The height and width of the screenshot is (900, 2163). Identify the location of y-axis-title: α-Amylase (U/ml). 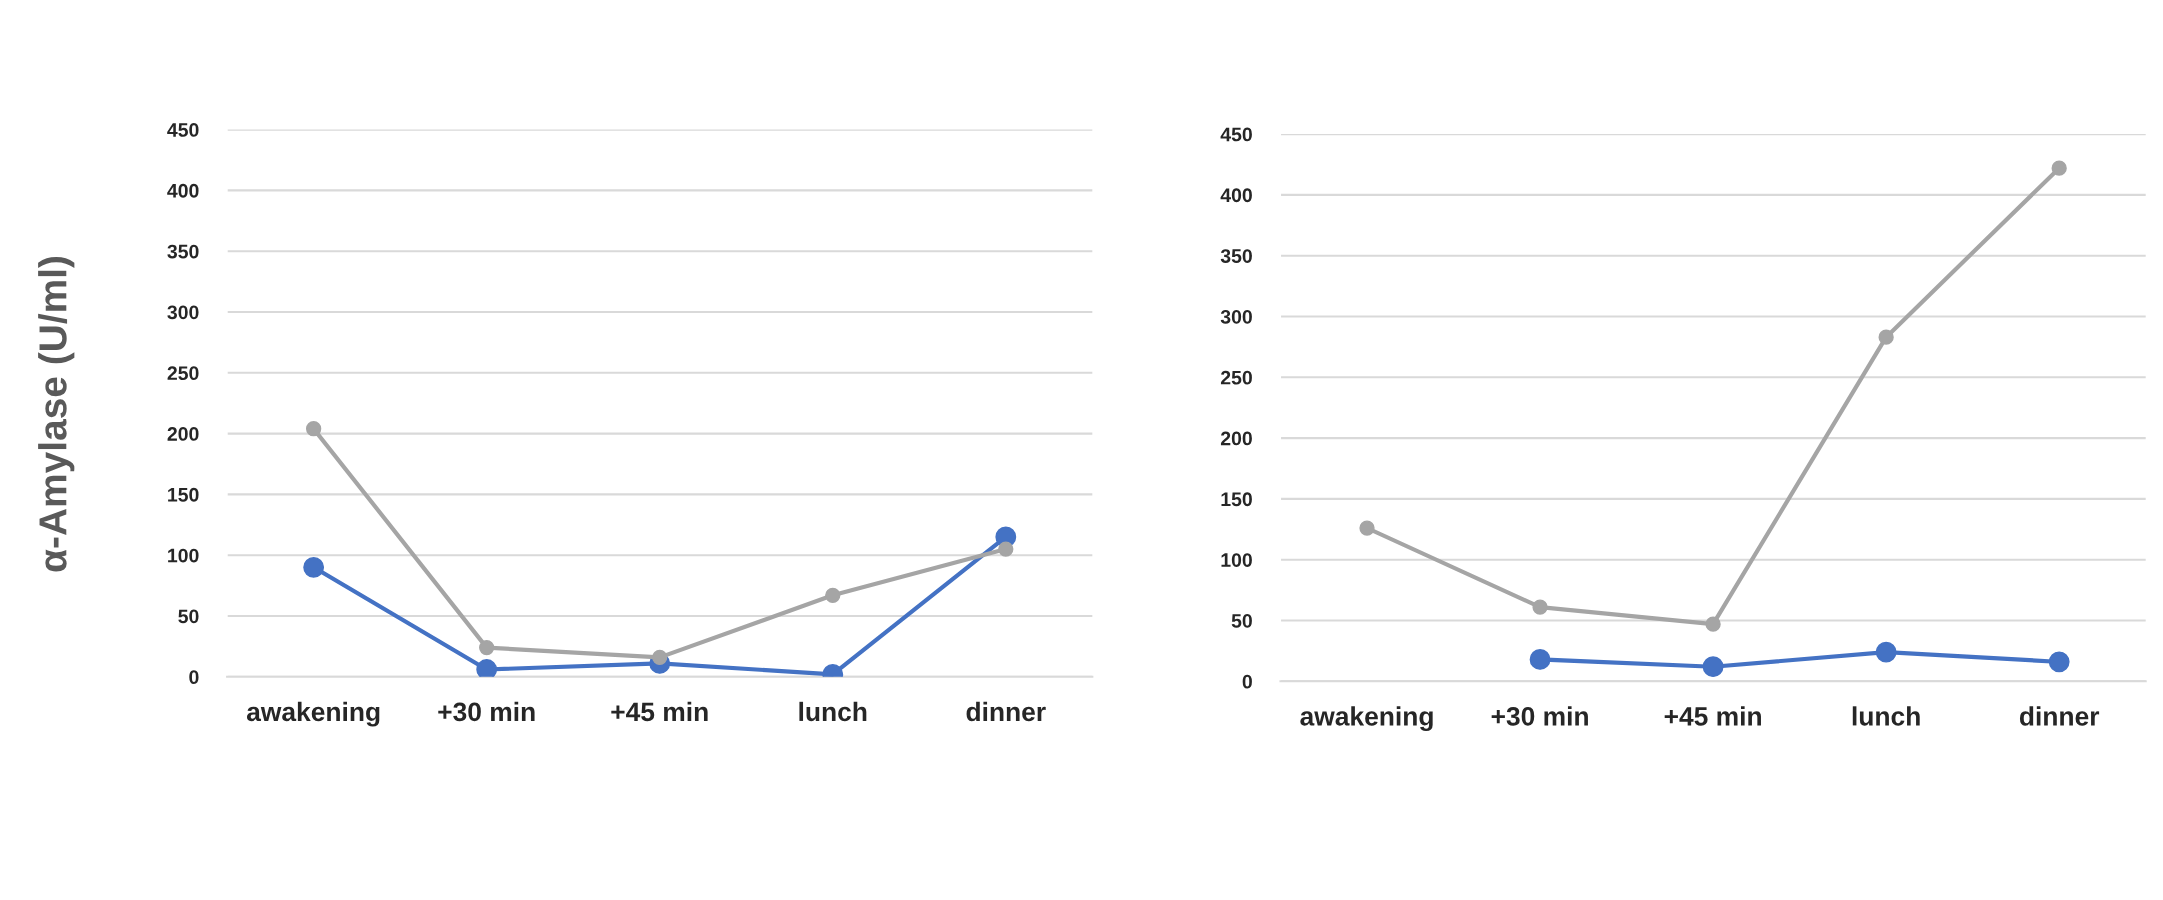
(56, 414).